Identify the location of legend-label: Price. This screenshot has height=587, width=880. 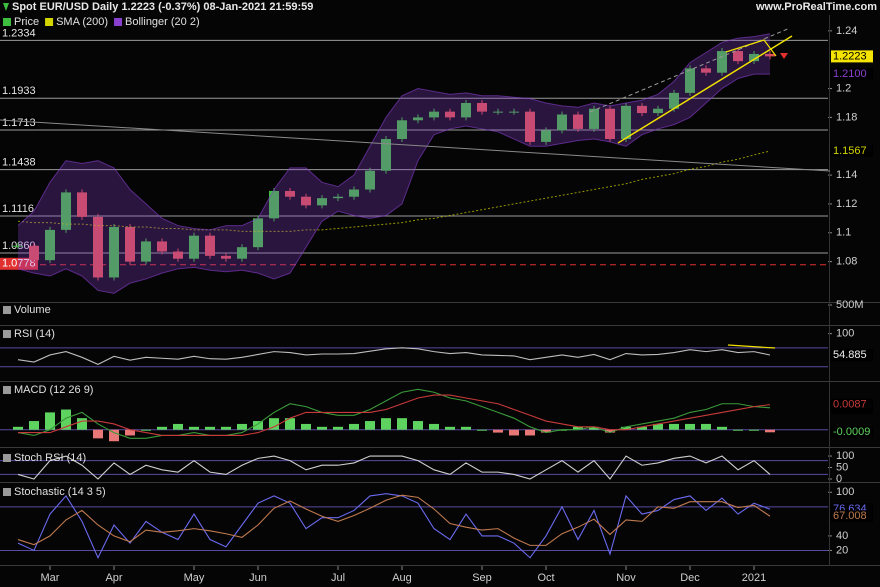
(26, 22).